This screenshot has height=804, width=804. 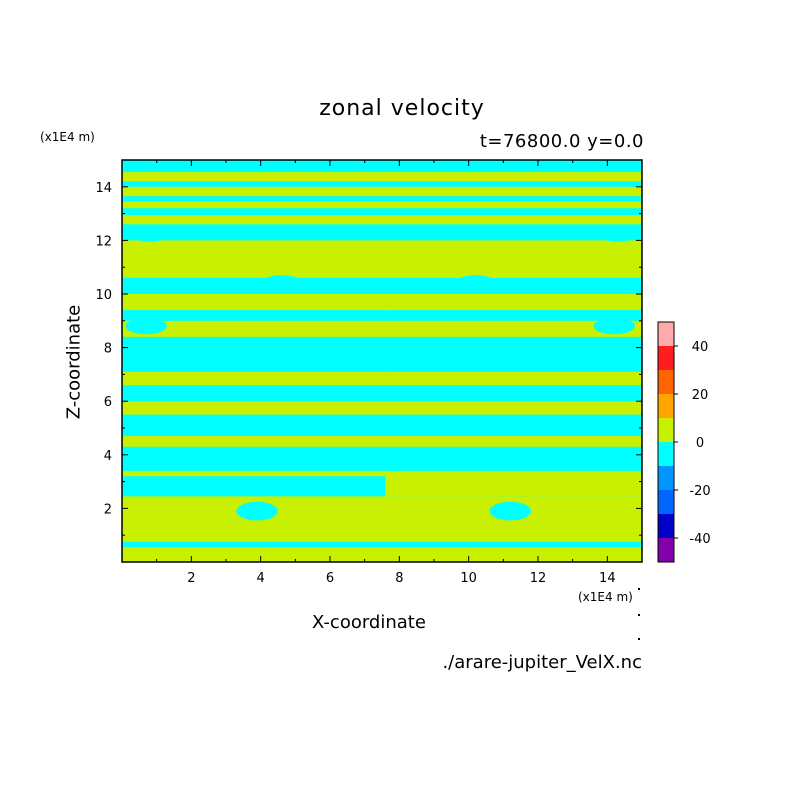 What do you see at coordinates (108, 509) in the screenshot?
I see `y-tick-label: 2` at bounding box center [108, 509].